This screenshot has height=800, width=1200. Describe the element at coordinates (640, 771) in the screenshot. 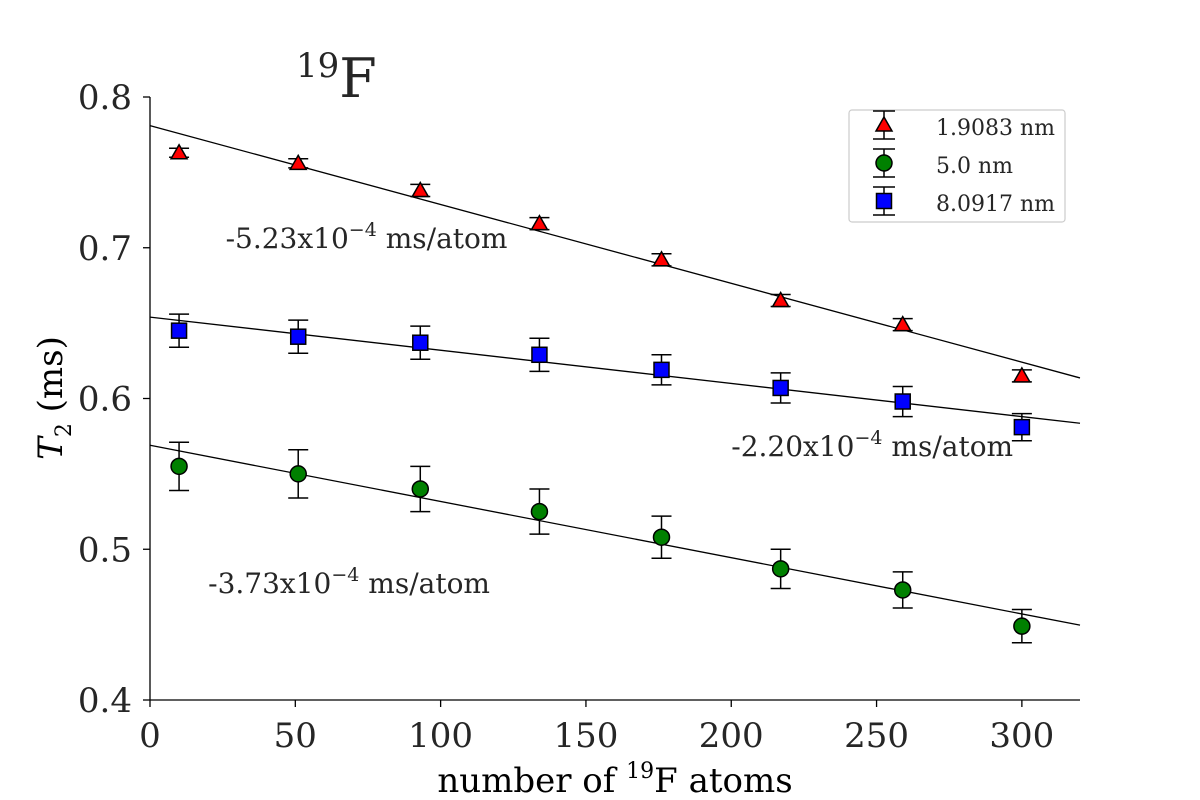

I see `x-axis-title-sup: 19` at that location.